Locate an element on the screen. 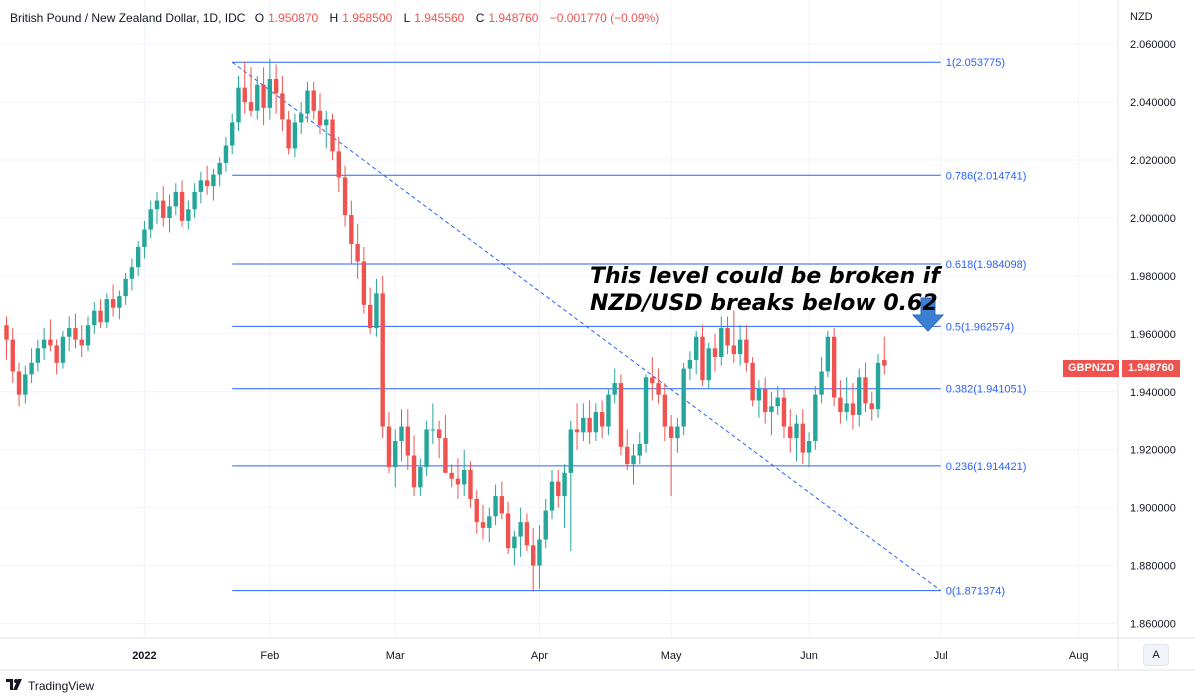 Image resolution: width=1195 pixels, height=699 pixels. tradingview-logo-icon is located at coordinates (15, 685).